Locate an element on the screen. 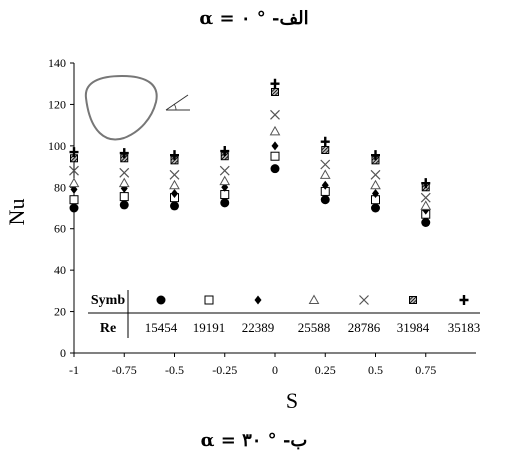 The width and height of the screenshot is (508, 456). legend-symbol-open-square is located at coordinates (209, 300).